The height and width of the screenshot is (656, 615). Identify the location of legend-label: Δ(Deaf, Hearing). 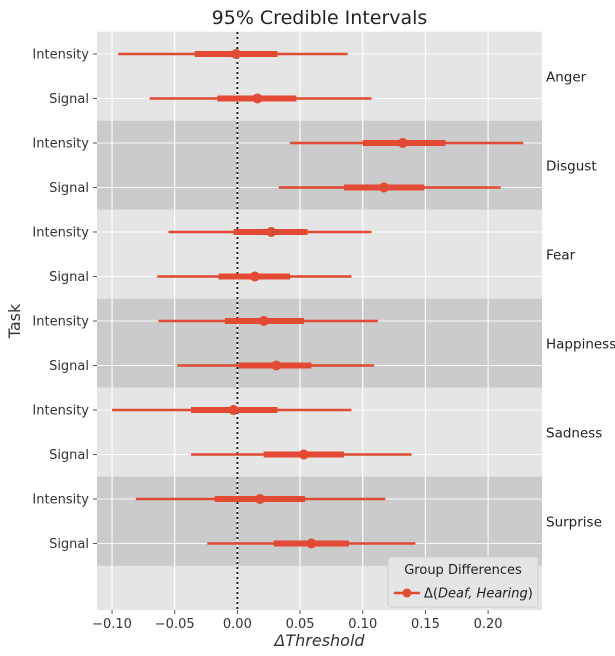
(478, 594).